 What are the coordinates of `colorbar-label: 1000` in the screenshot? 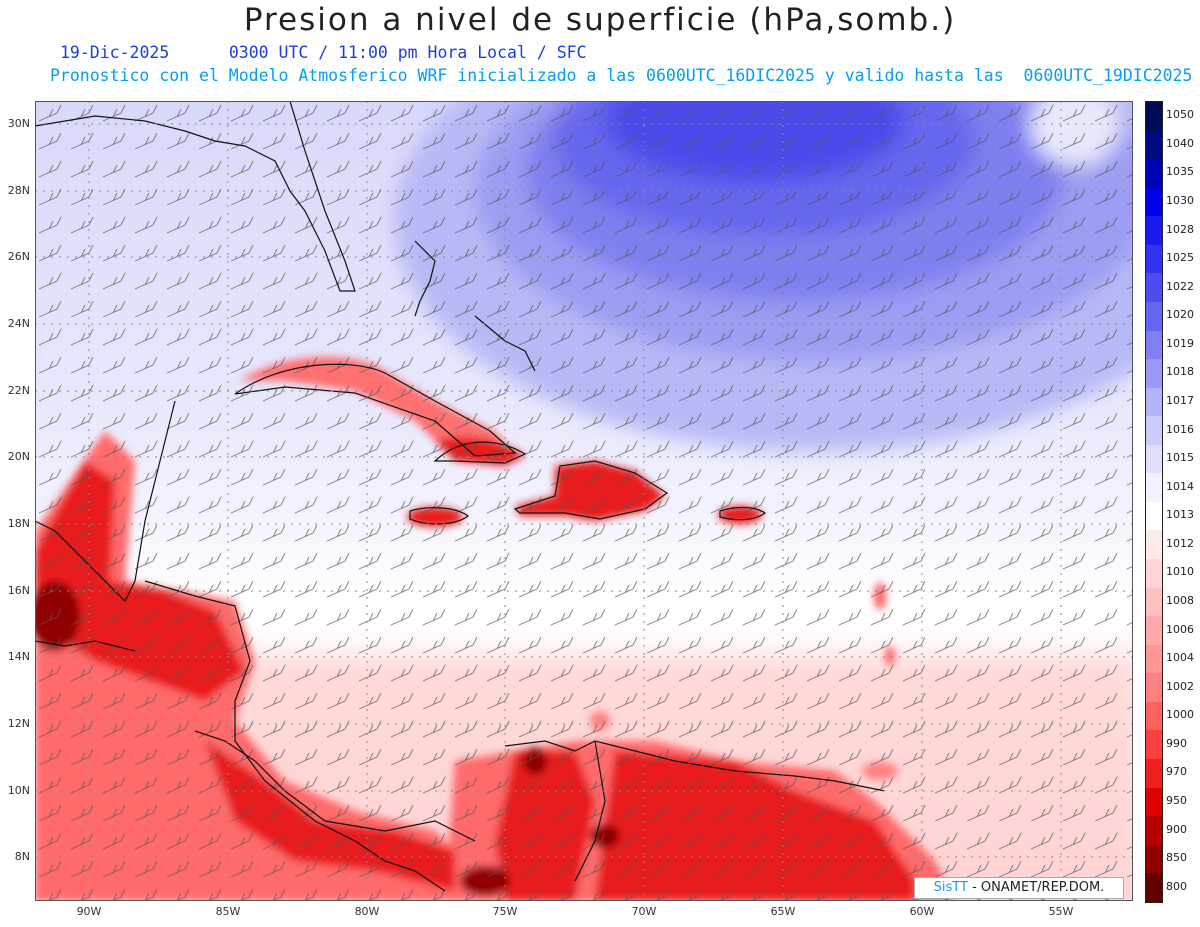 It's located at (1180, 715).